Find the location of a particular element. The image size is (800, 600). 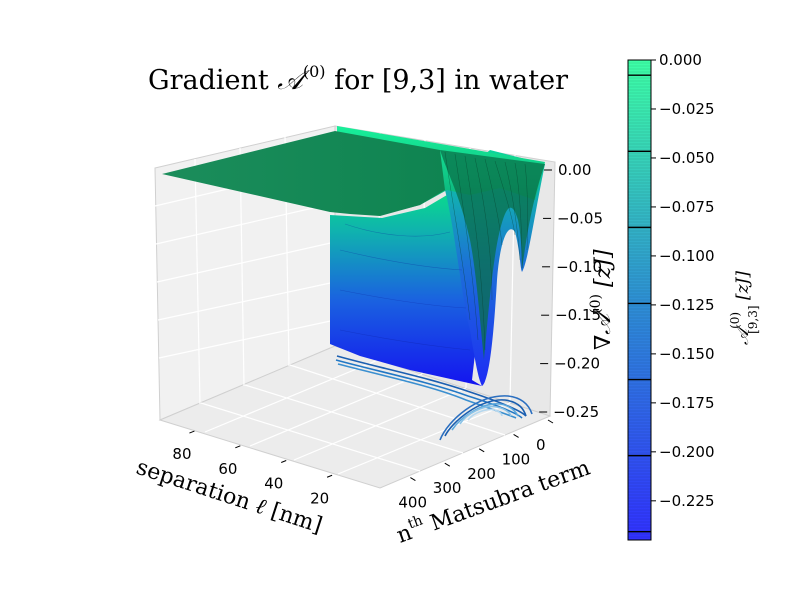

surface-front-ridge is located at coordinates (492, 255).